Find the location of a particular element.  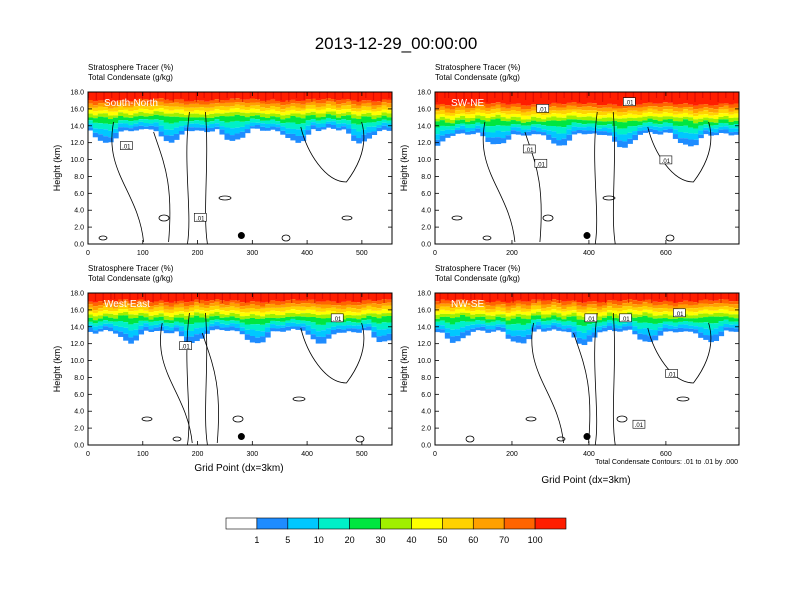

contour-label-box is located at coordinates (625, 318).